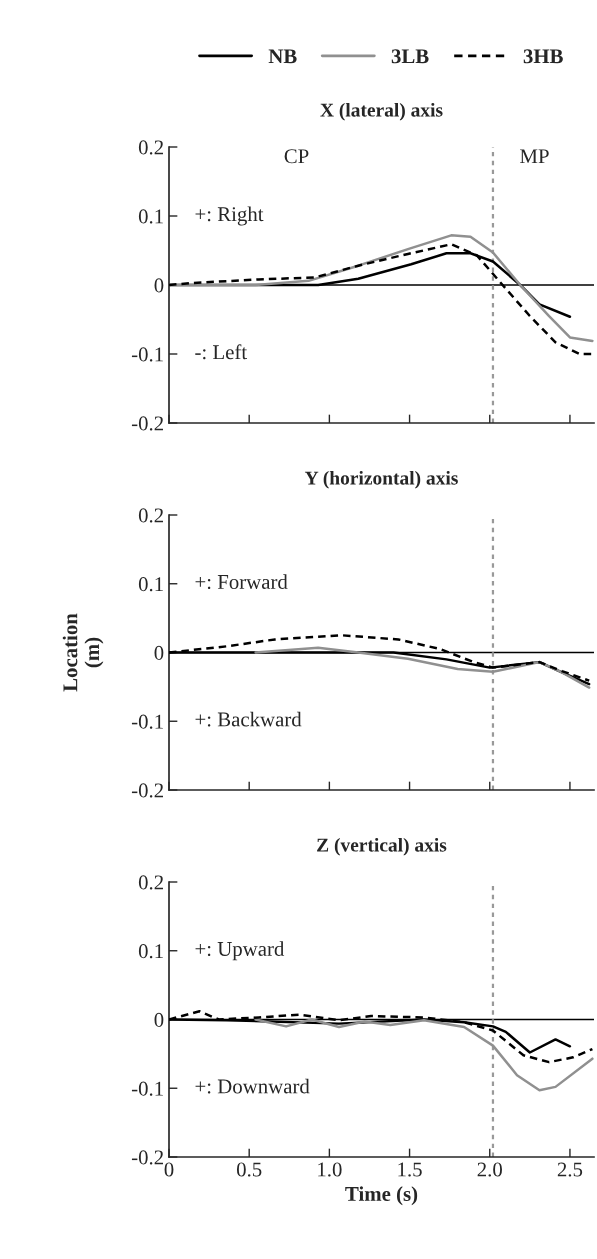  What do you see at coordinates (382, 846) in the screenshot?
I see `chart-title: Z (vertical) axis` at bounding box center [382, 846].